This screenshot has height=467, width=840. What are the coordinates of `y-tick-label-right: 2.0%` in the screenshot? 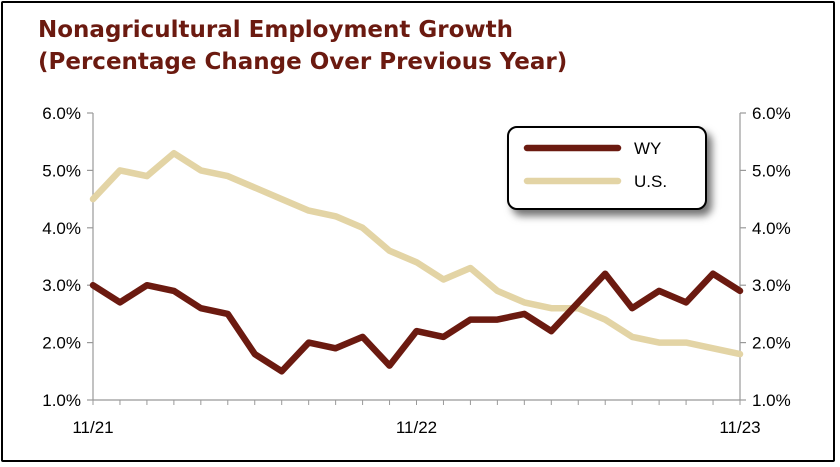 It's located at (771, 343).